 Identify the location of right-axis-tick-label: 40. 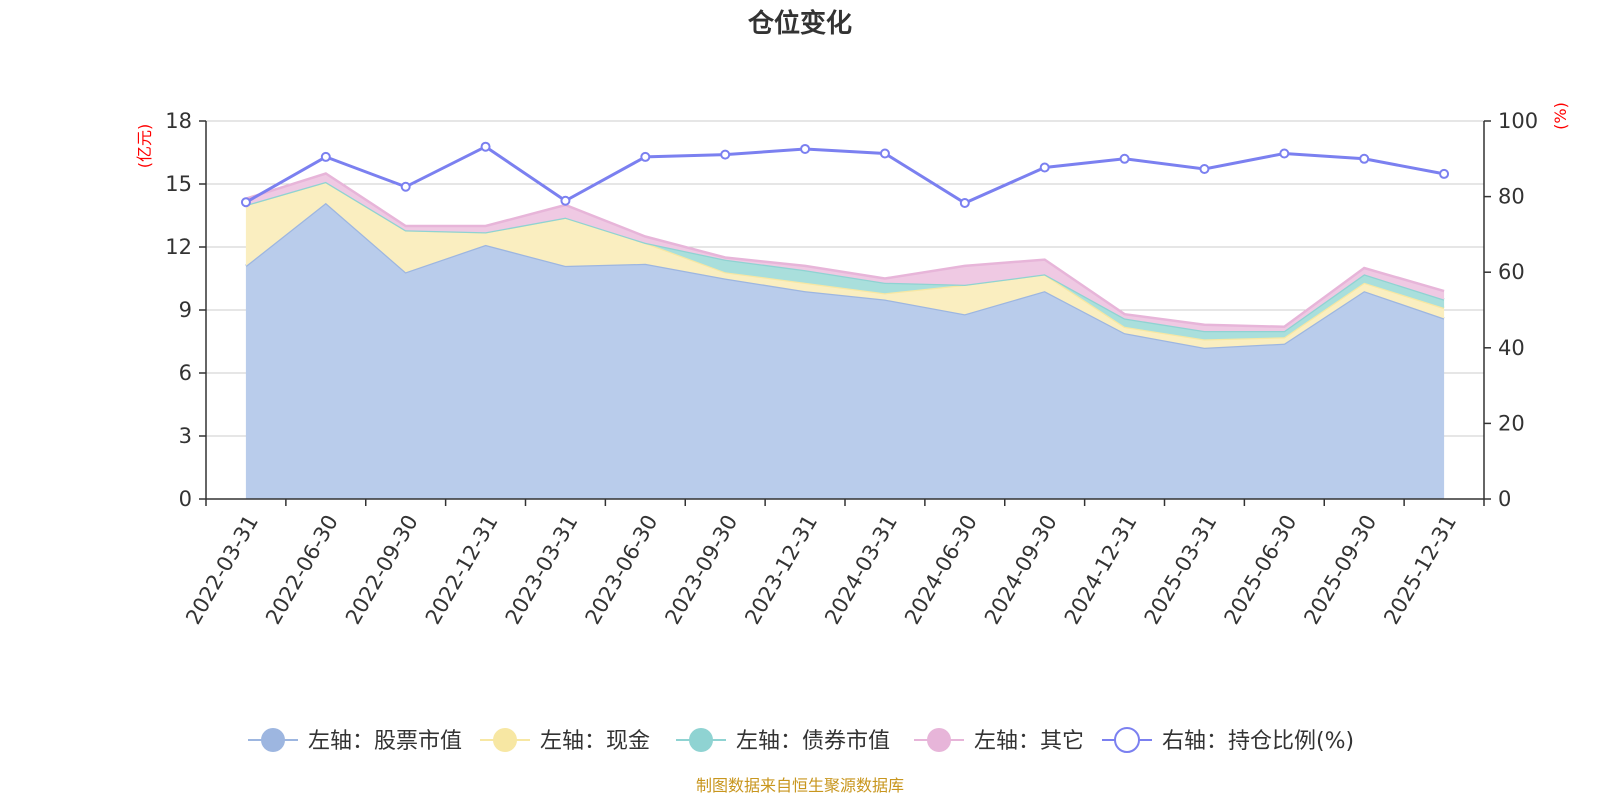
(1511, 348).